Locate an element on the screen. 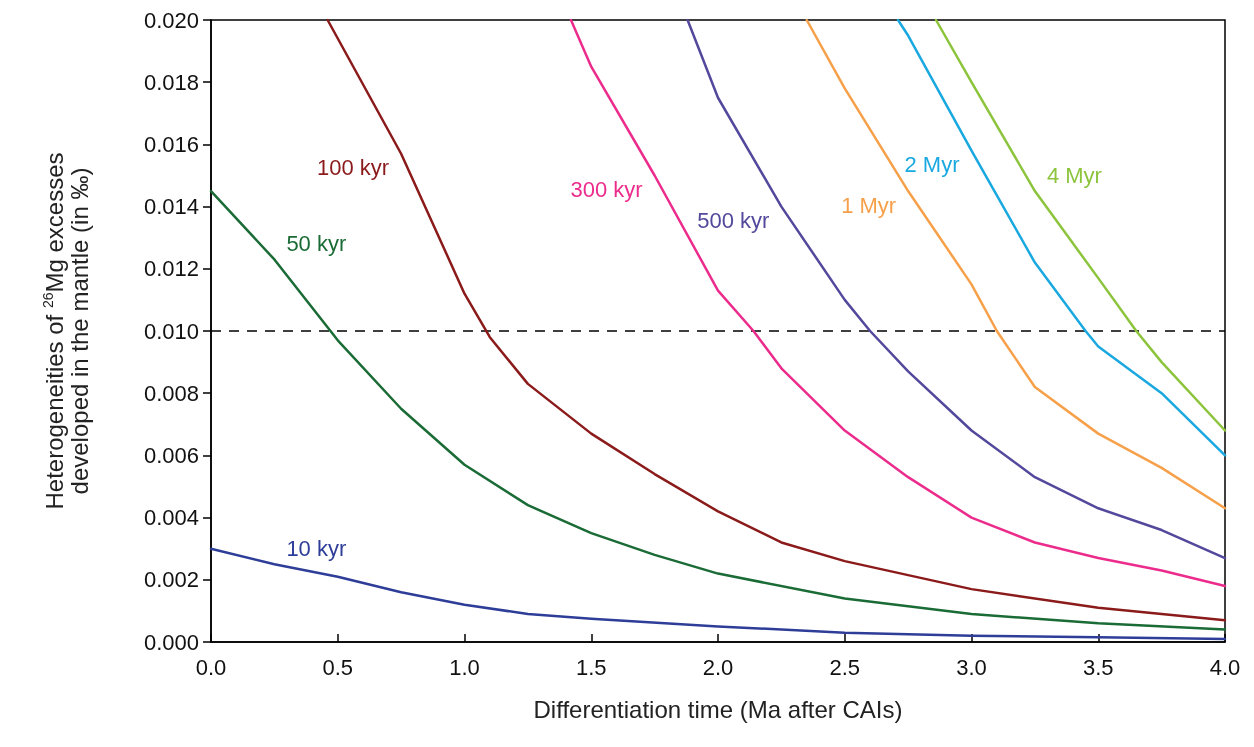 The height and width of the screenshot is (747, 1254). y-tick-label: 0.002 is located at coordinates (171, 580).